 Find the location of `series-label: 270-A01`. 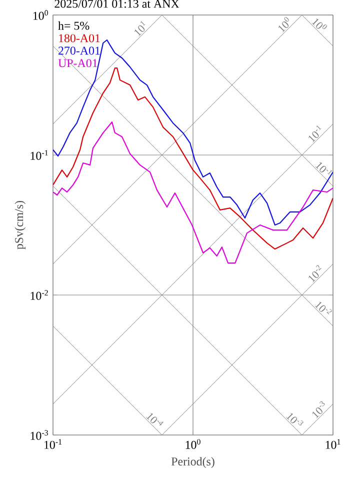

series-label: 270-A01 is located at coordinates (79, 50).